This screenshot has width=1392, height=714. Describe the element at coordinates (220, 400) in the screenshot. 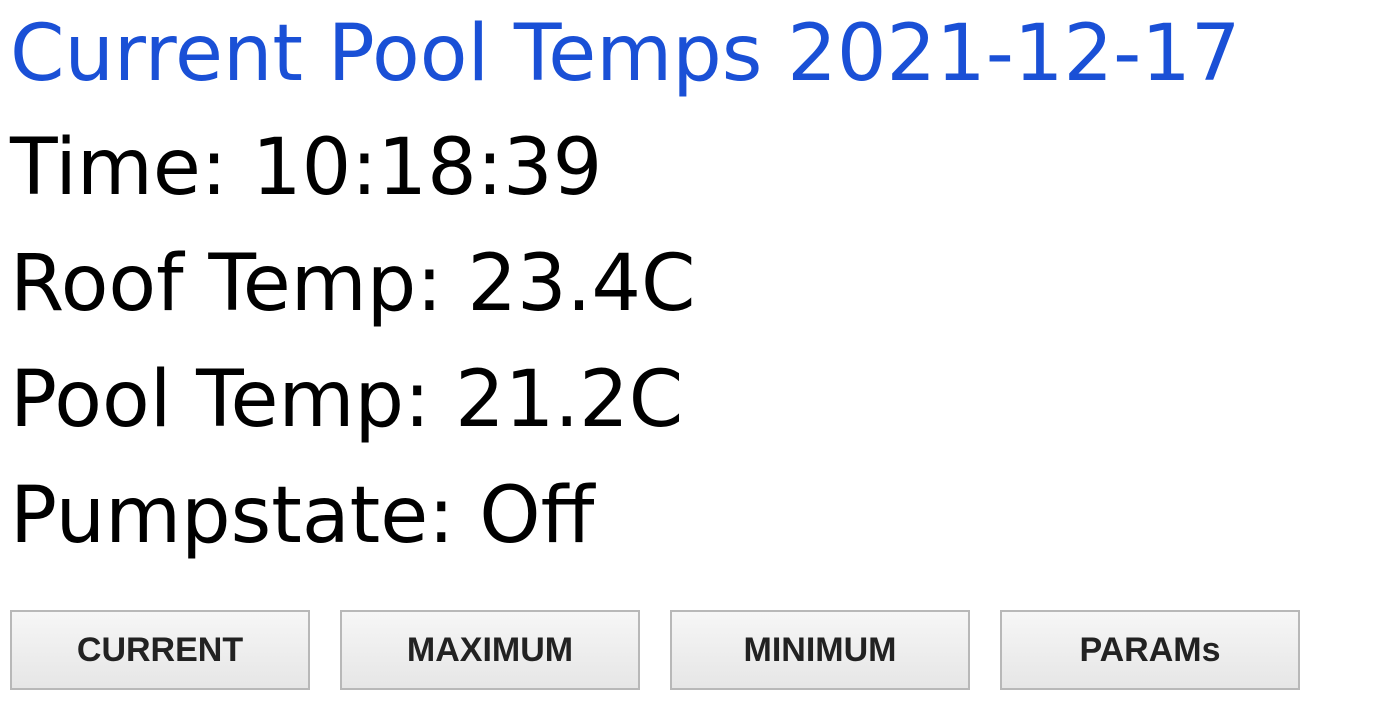

I see `pool-temp-label: Pool Temp:` at that location.